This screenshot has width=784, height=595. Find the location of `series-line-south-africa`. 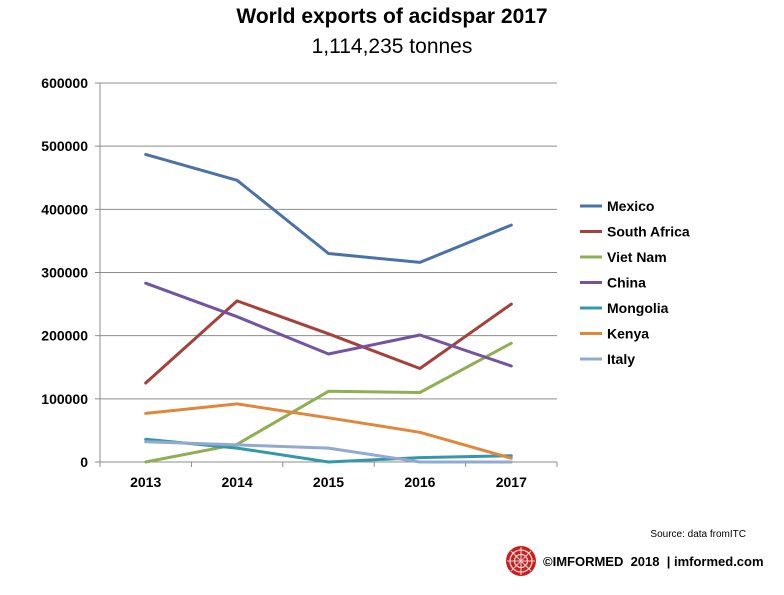

series-line-south-africa is located at coordinates (328, 342).